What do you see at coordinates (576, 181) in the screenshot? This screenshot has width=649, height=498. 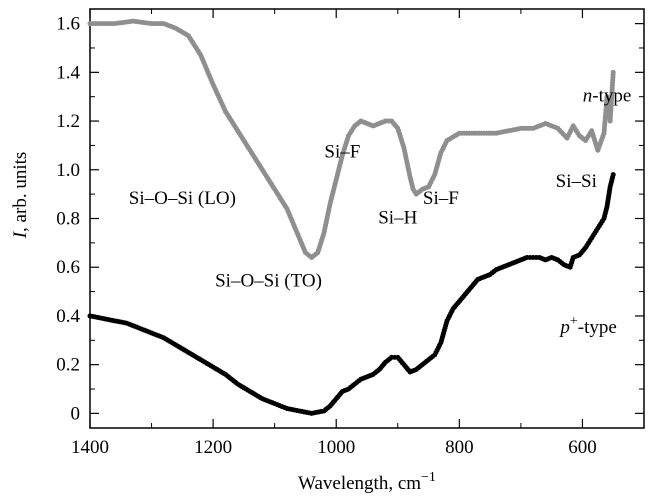 I see `annotation-label: Si–Si` at bounding box center [576, 181].